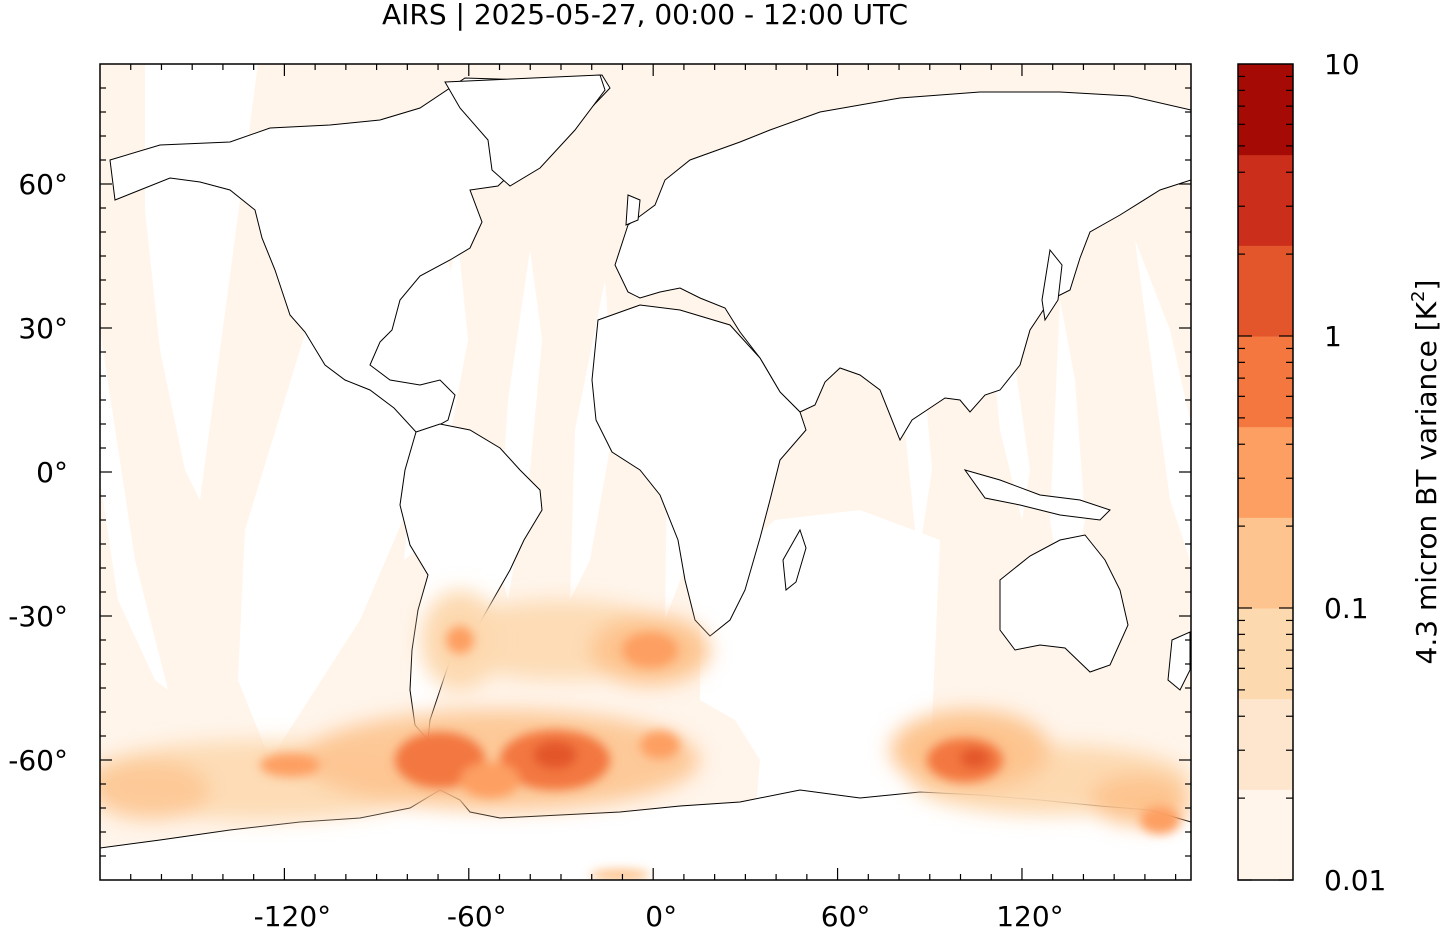 This screenshot has height=930, width=1442. Describe the element at coordinates (360, 253) in the screenshot. I see `north-america` at that location.